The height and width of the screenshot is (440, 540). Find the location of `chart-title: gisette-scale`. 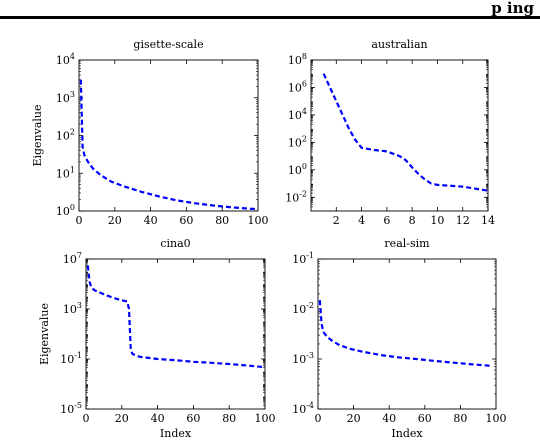

chart-title: gisette-scale is located at coordinates (168, 44).